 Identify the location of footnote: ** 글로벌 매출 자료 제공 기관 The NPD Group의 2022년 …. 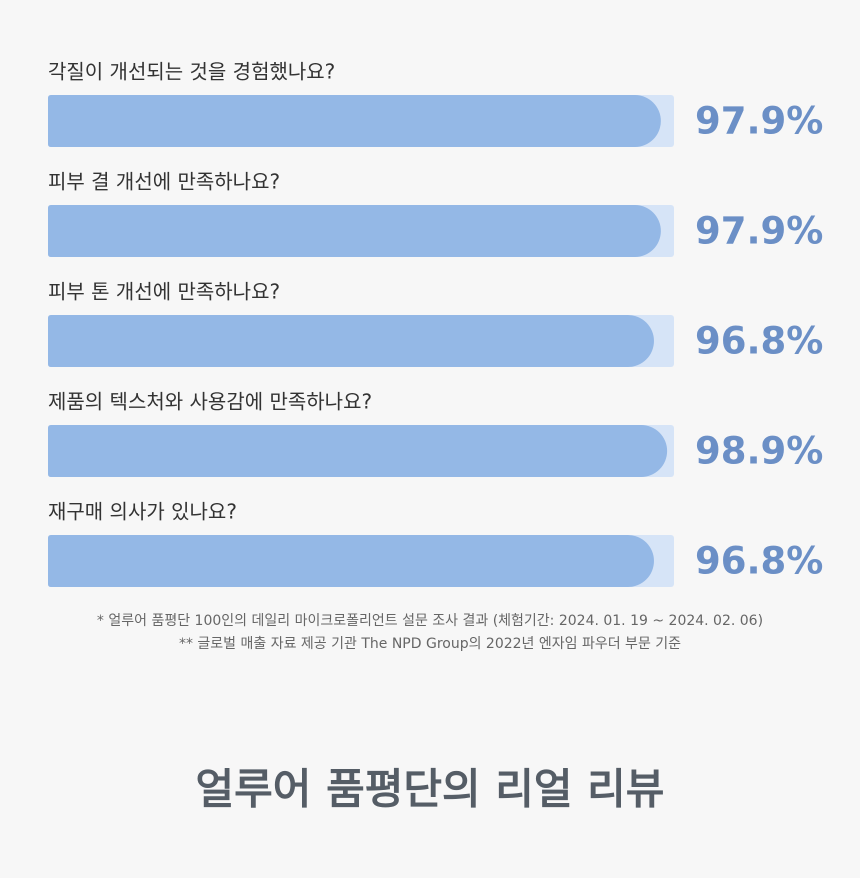
(430, 644).